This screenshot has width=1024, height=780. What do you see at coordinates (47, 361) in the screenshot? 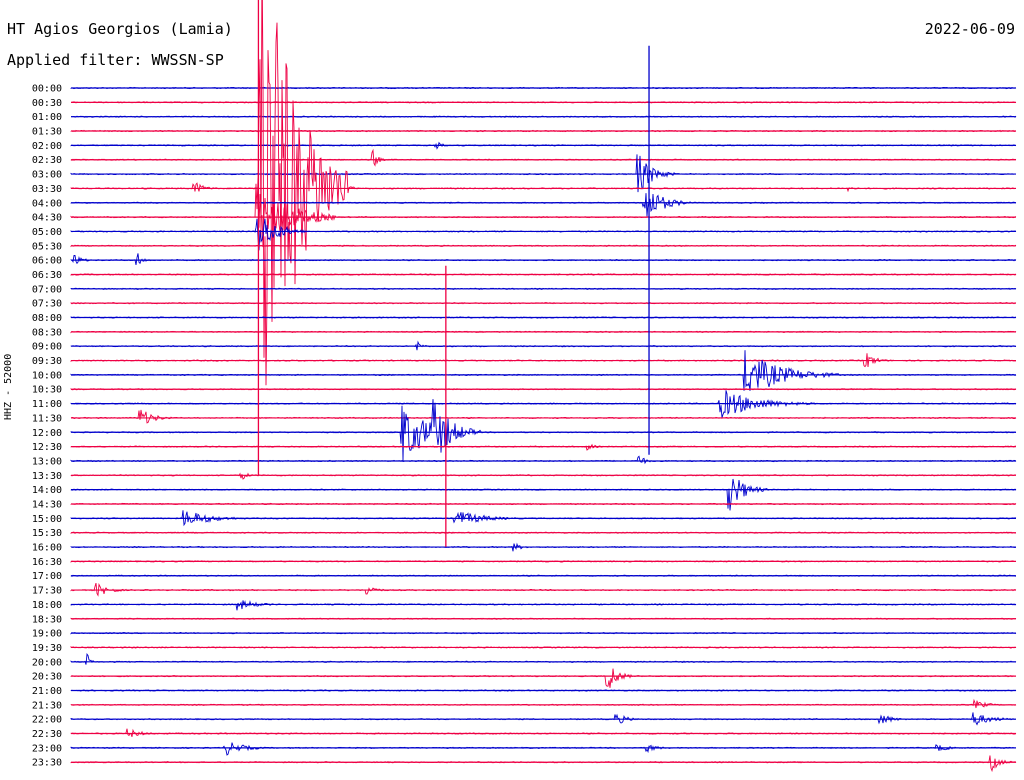
I see `time-tick-label: 09:30` at bounding box center [47, 361].